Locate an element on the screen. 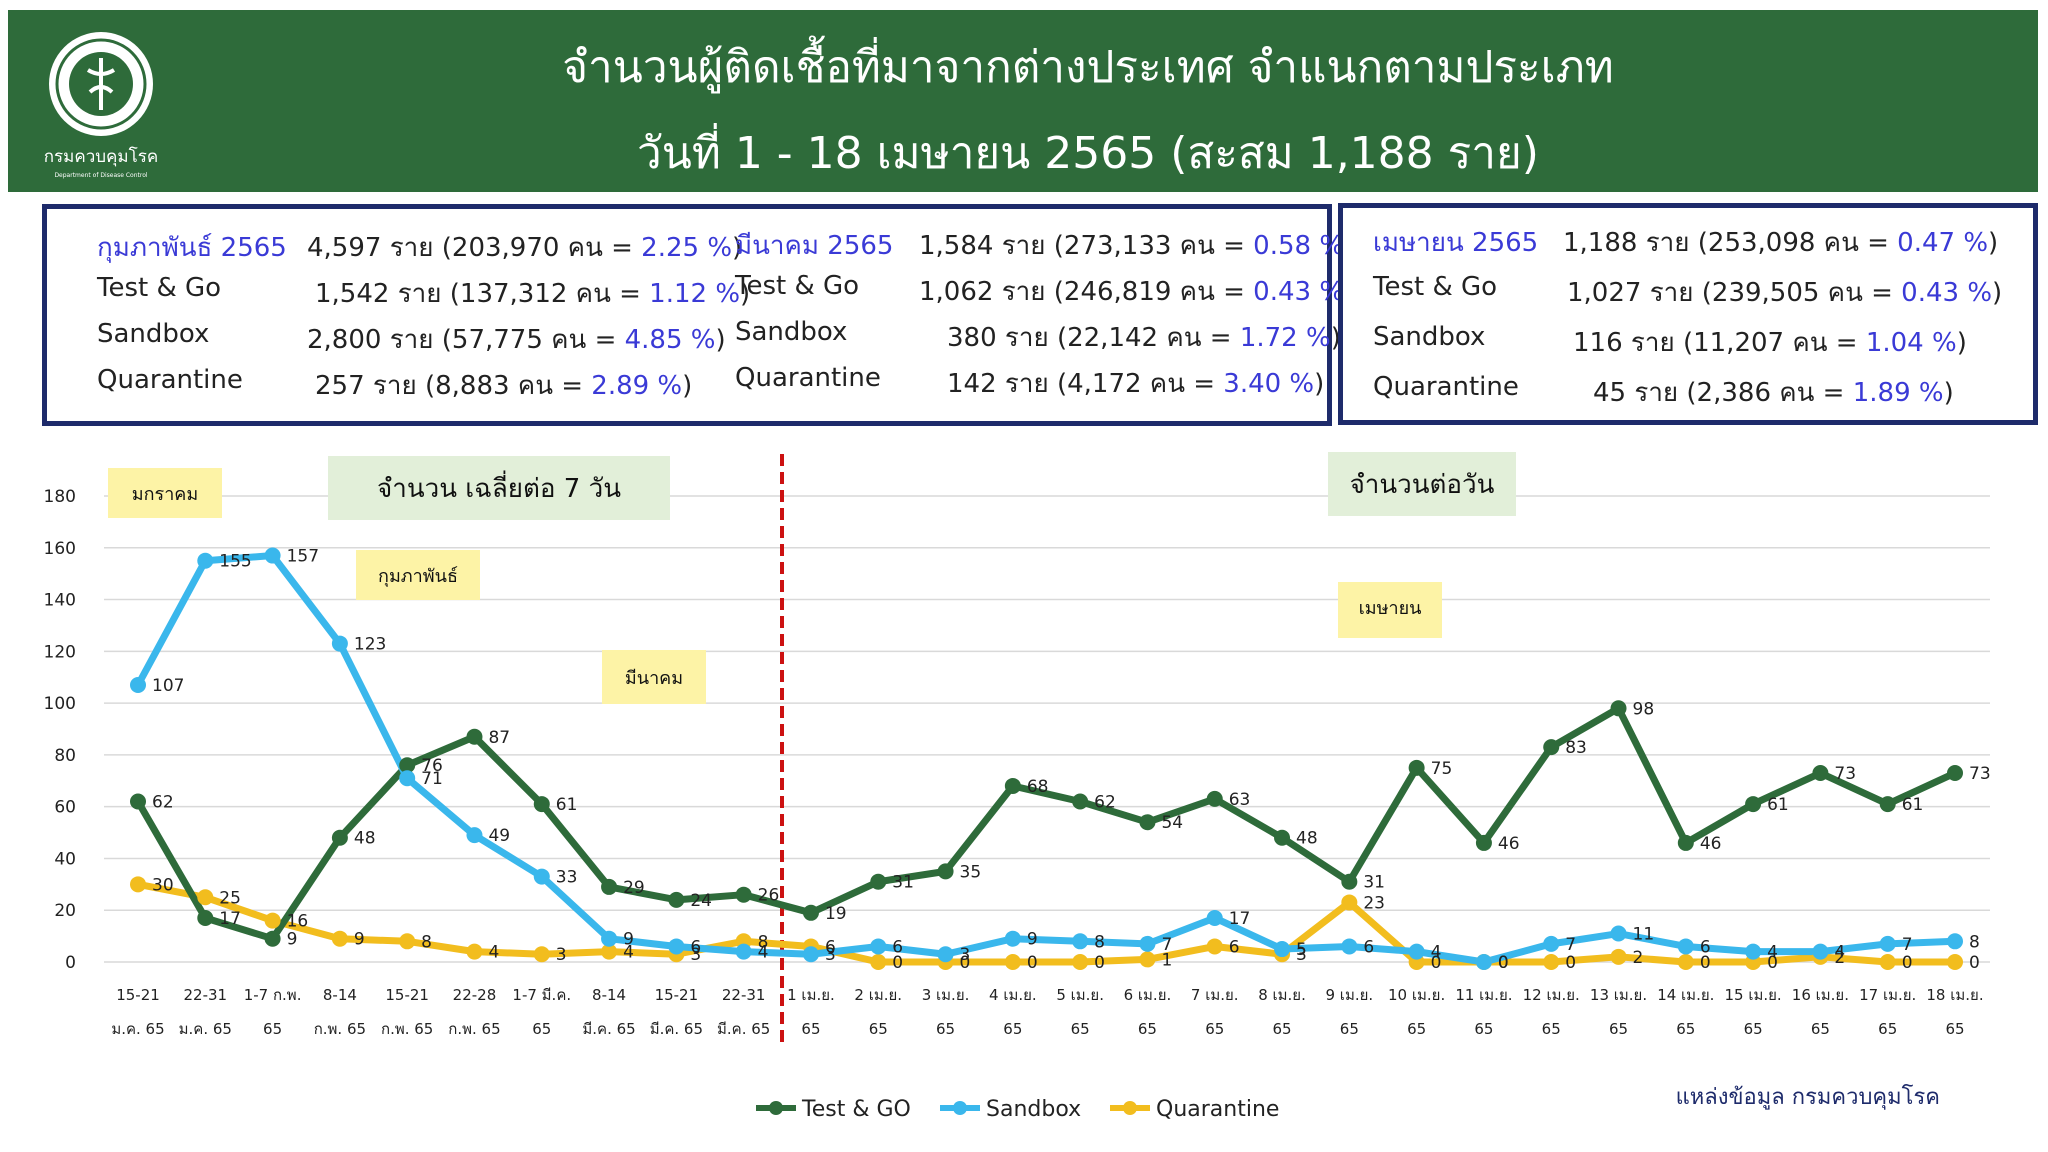 The image size is (2048, 1152). logo-caption: กรมควบคุมโรค is located at coordinates (101, 156).